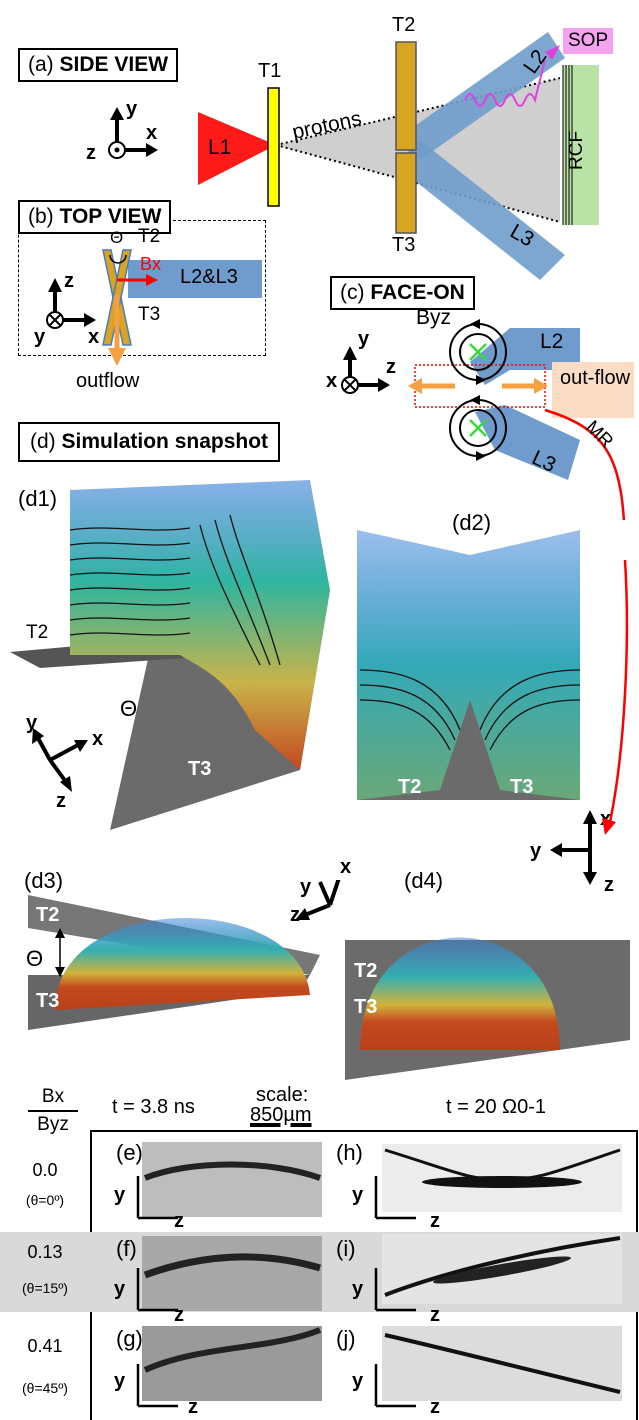  Describe the element at coordinates (43, 441) in the screenshot. I see `panel-d-label: (d)` at that location.